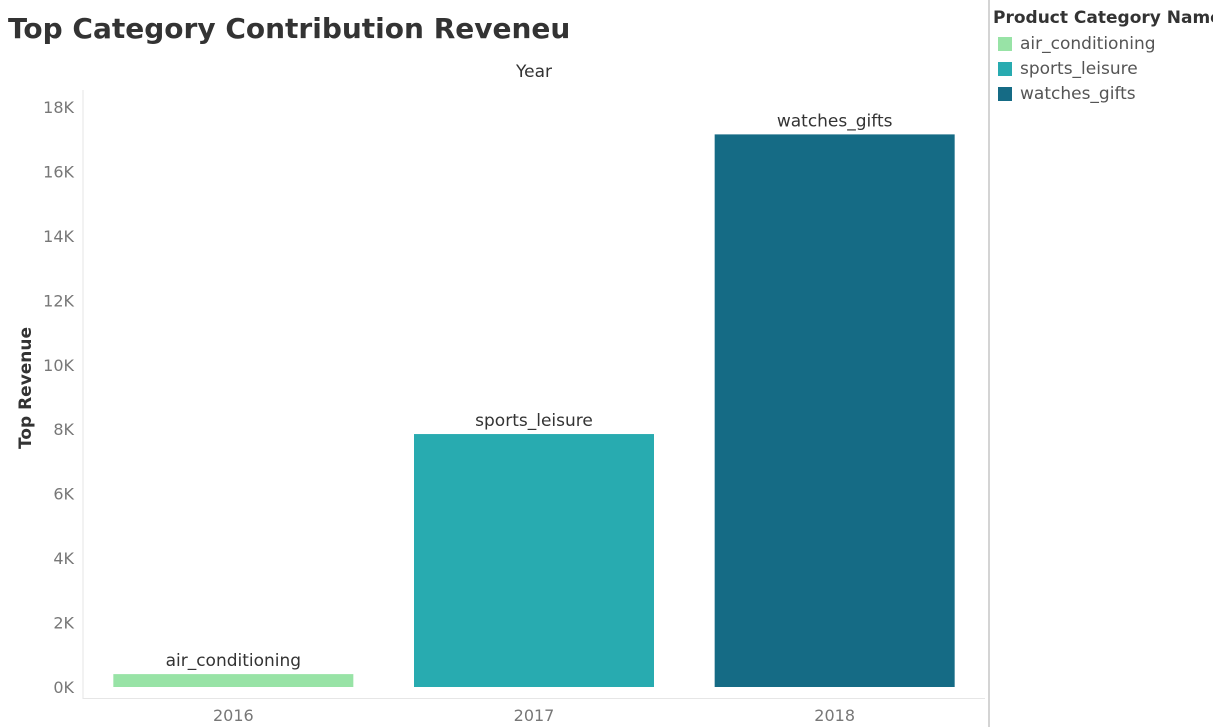 The image size is (1213, 727). What do you see at coordinates (835, 121) in the screenshot?
I see `bar-label: watches_gifts` at bounding box center [835, 121].